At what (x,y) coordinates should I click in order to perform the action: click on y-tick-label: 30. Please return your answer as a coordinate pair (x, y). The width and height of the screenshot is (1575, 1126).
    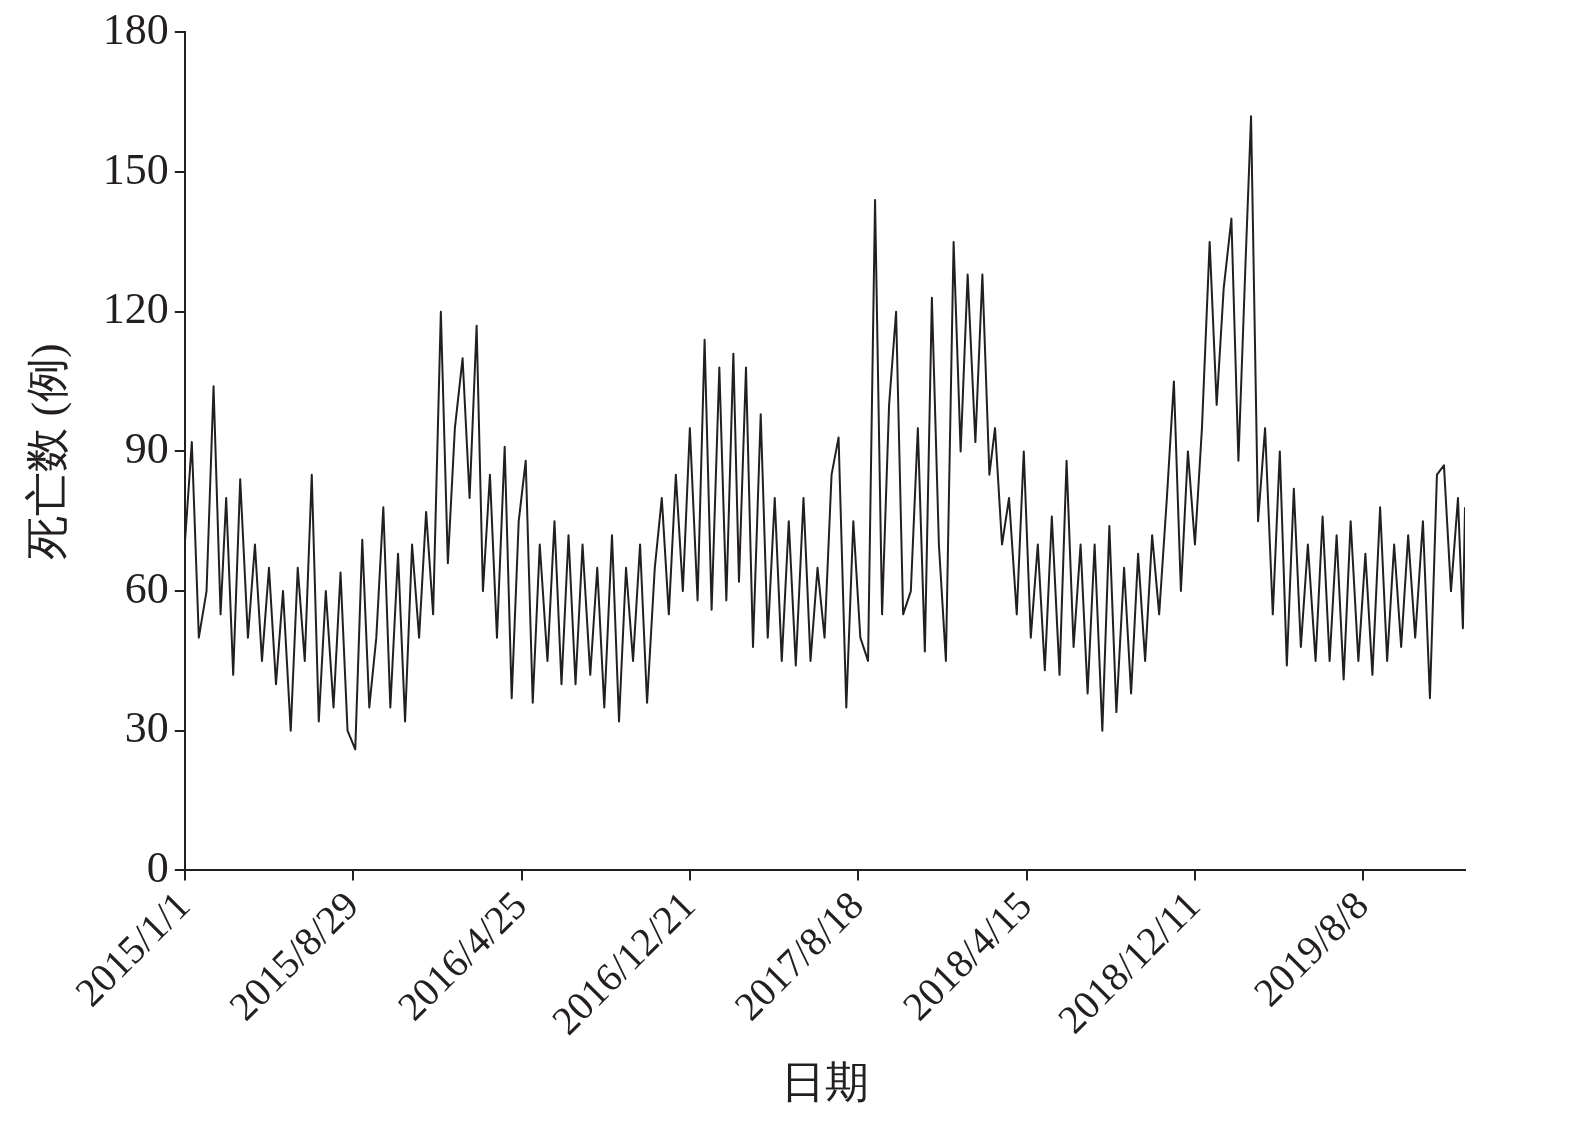
    Looking at the image, I should click on (146, 728).